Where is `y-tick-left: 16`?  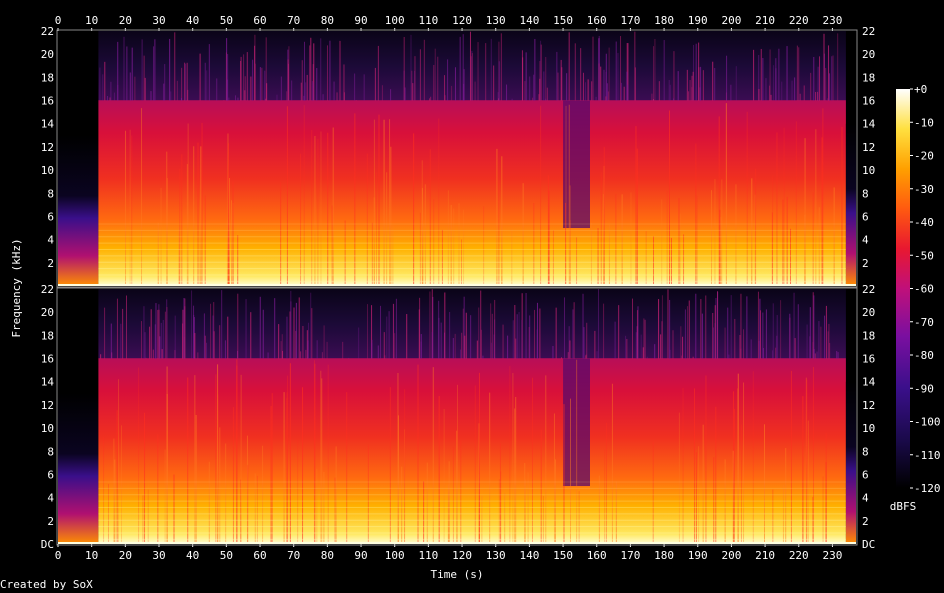 y-tick-left: 16 is located at coordinates (47, 359).